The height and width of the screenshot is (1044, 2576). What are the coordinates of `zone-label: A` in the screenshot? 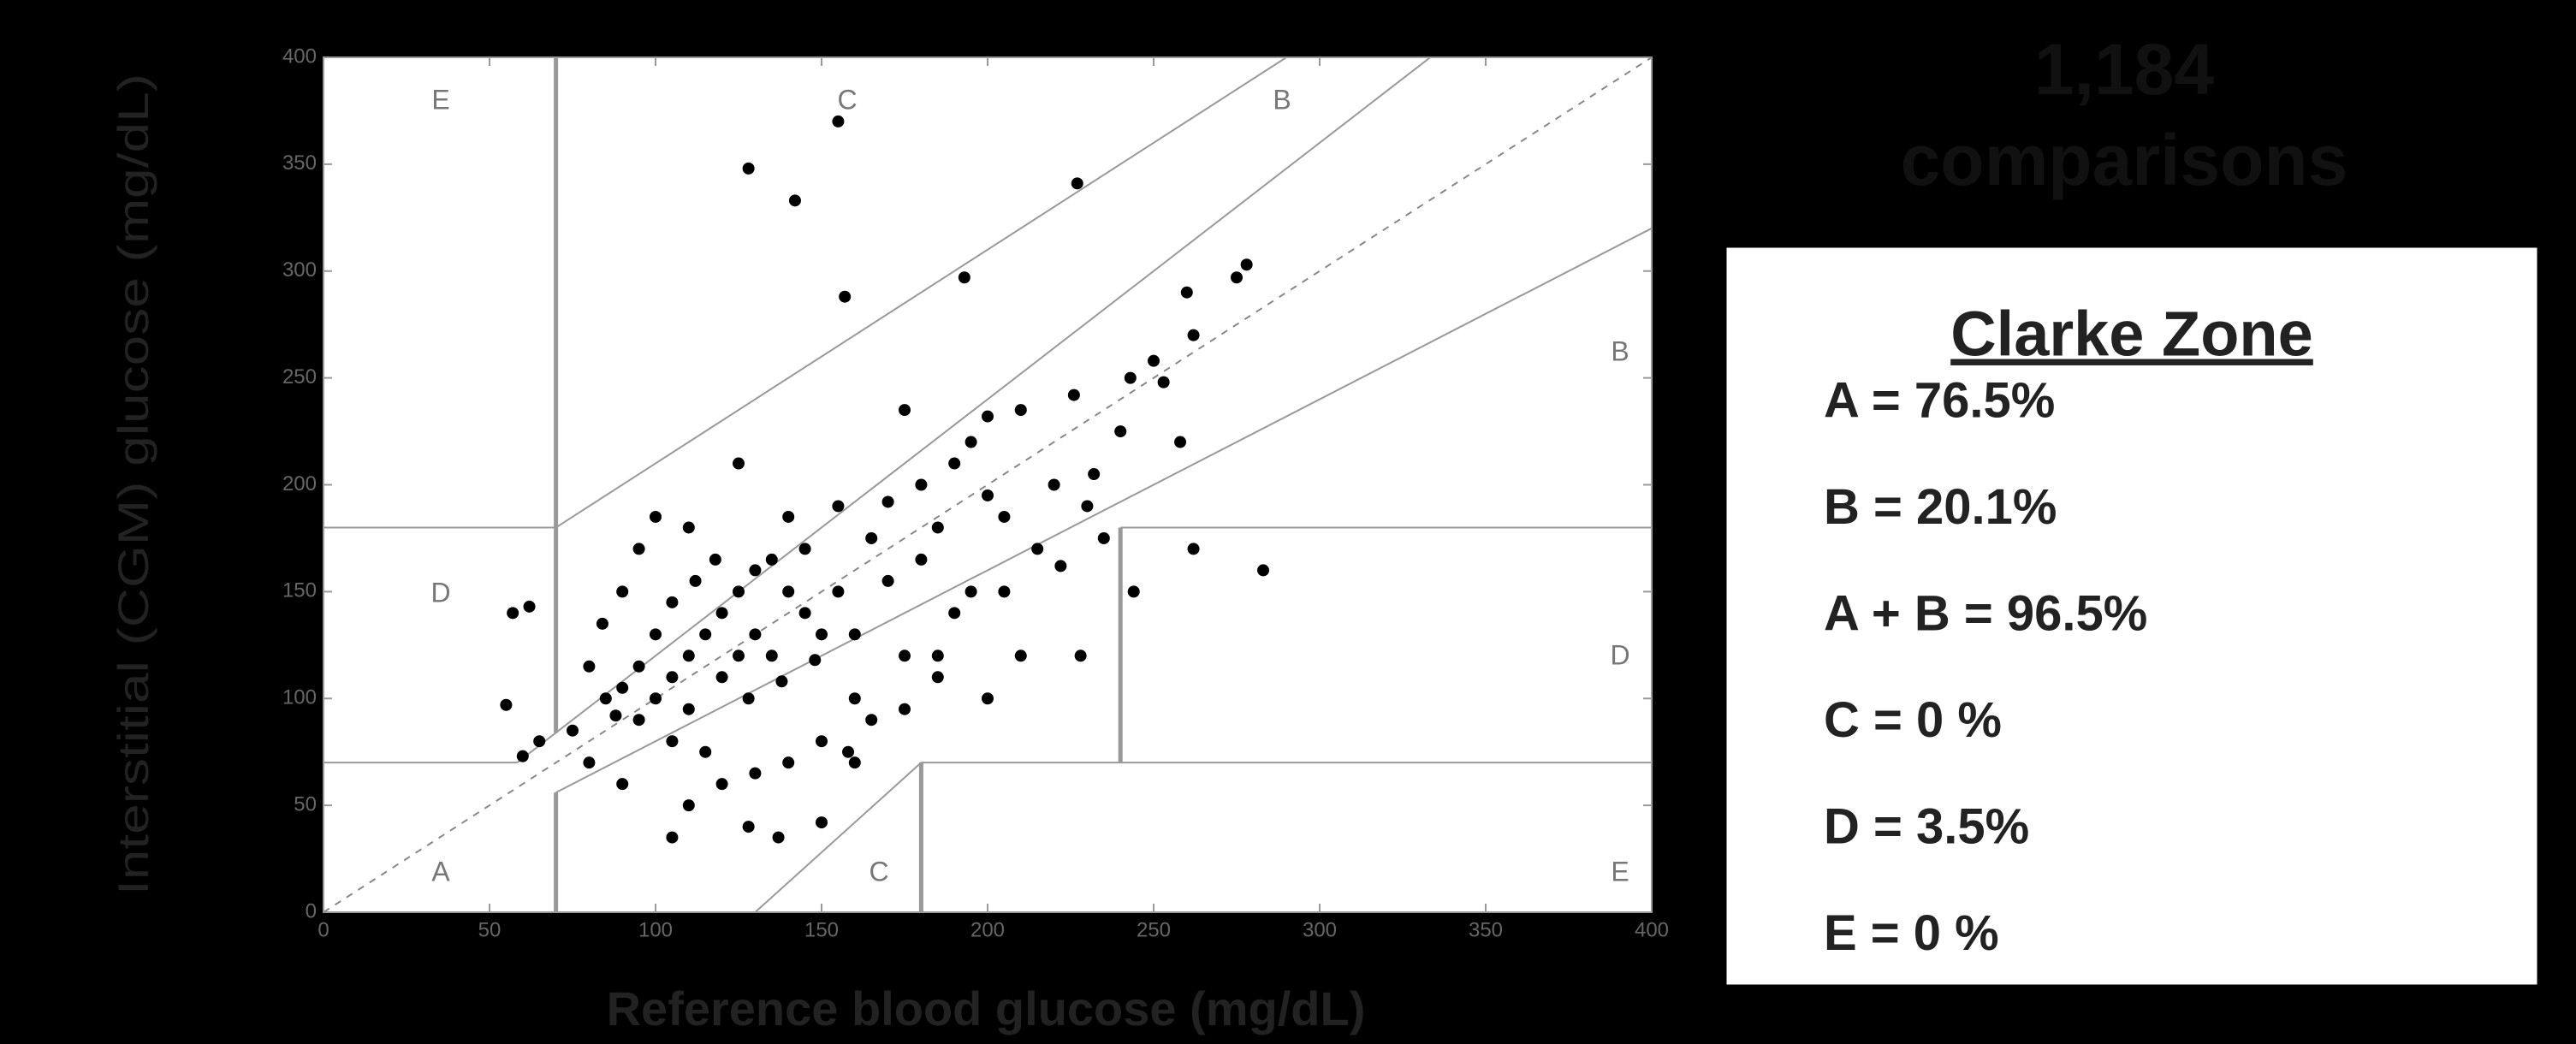 It's located at (440, 872).